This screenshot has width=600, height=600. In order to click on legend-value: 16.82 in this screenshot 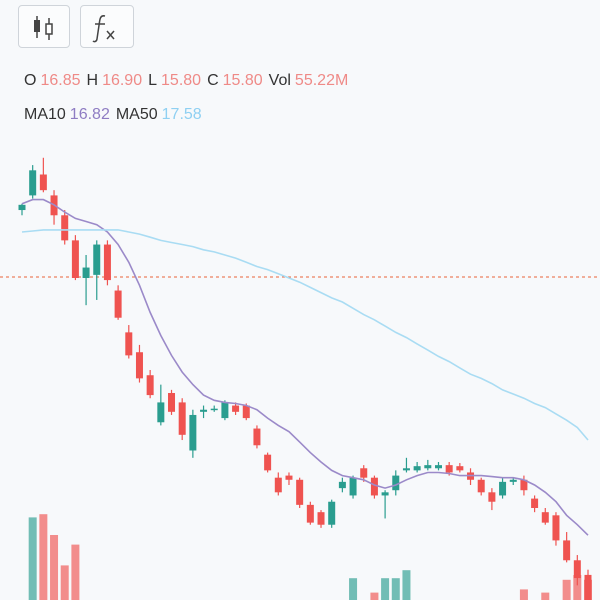, I will do `click(89, 114)`.